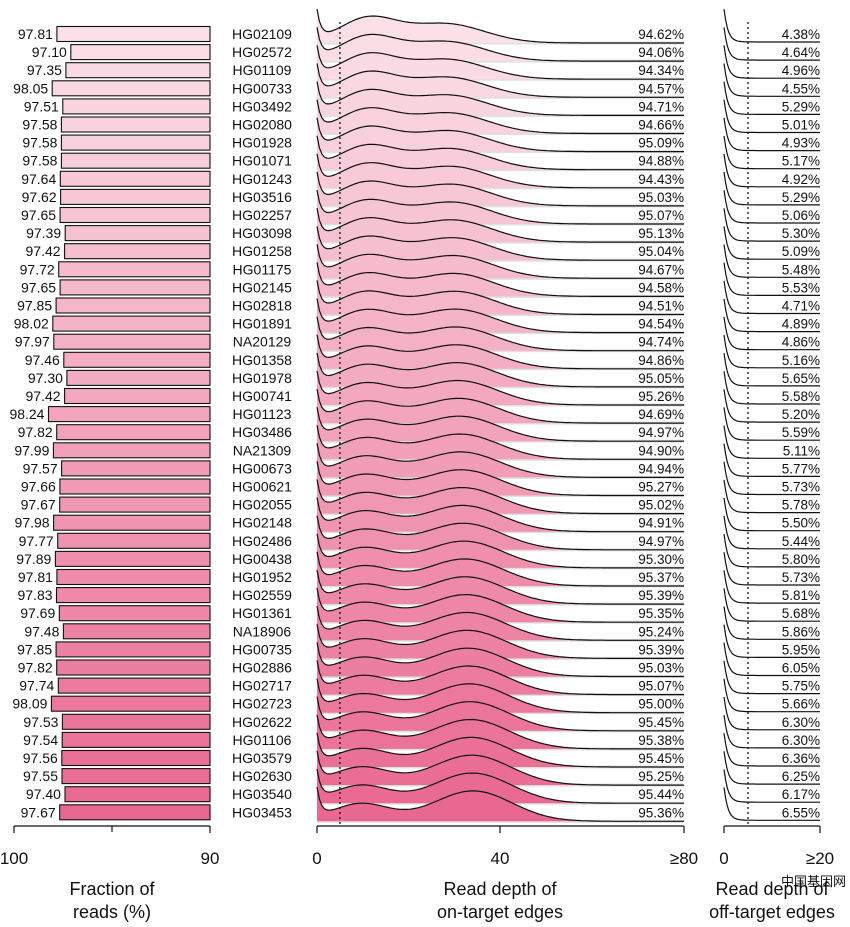 This screenshot has height=927, width=850. What do you see at coordinates (661, 88) in the screenshot?
I see `on-target-percent: 94.57%` at bounding box center [661, 88].